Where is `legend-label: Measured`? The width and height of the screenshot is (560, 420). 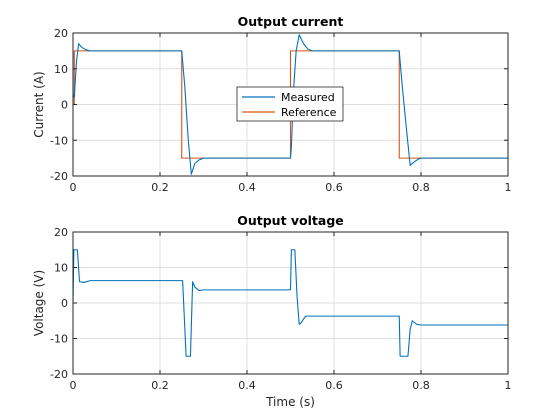 legend-label: Measured is located at coordinates (308, 97).